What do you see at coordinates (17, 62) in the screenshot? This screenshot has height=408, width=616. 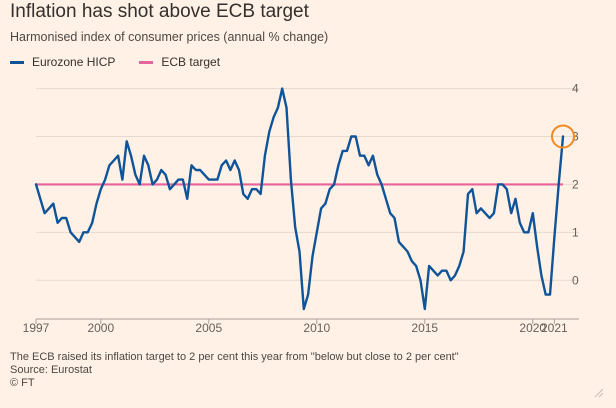 I see `legend-swatch-hicp` at bounding box center [17, 62].